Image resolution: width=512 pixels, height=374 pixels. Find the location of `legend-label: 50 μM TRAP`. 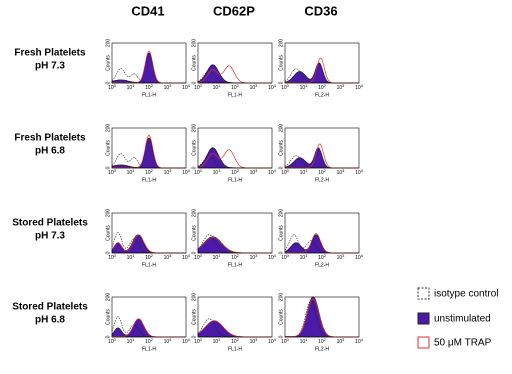

legend-label: 50 μM TRAP is located at coordinates (463, 343).